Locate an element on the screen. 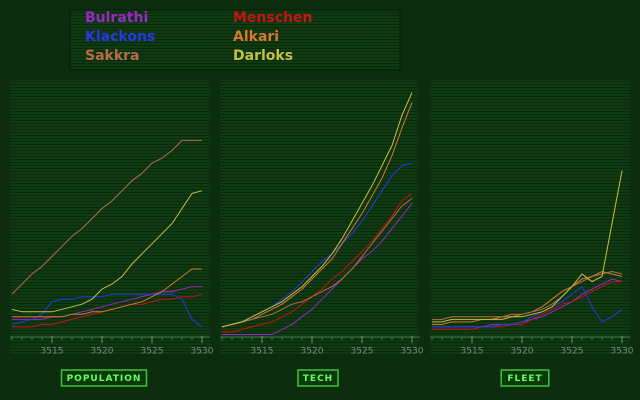 The height and width of the screenshot is (400, 640). legend-entry: Darloks is located at coordinates (263, 56).